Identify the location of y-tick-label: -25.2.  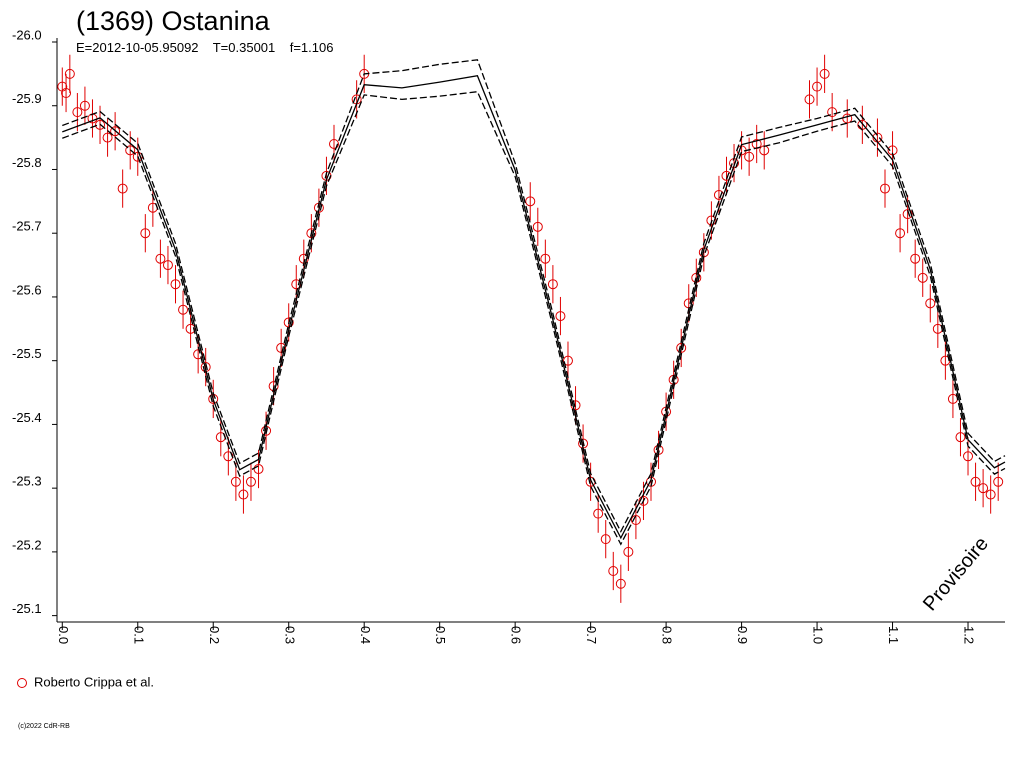
(27, 544).